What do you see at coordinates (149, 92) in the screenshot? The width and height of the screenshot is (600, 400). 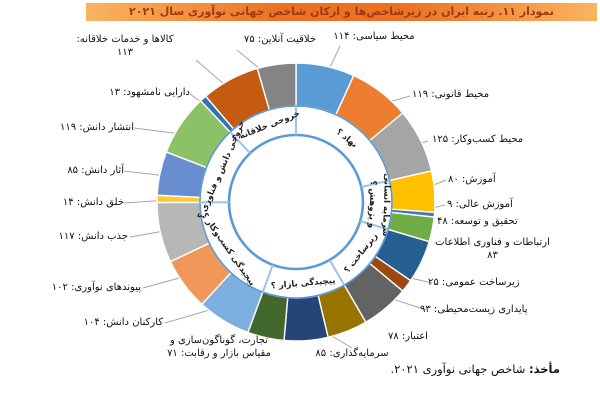 I see `segment-label: دارایی نامشهود: ۱۳` at bounding box center [149, 92].